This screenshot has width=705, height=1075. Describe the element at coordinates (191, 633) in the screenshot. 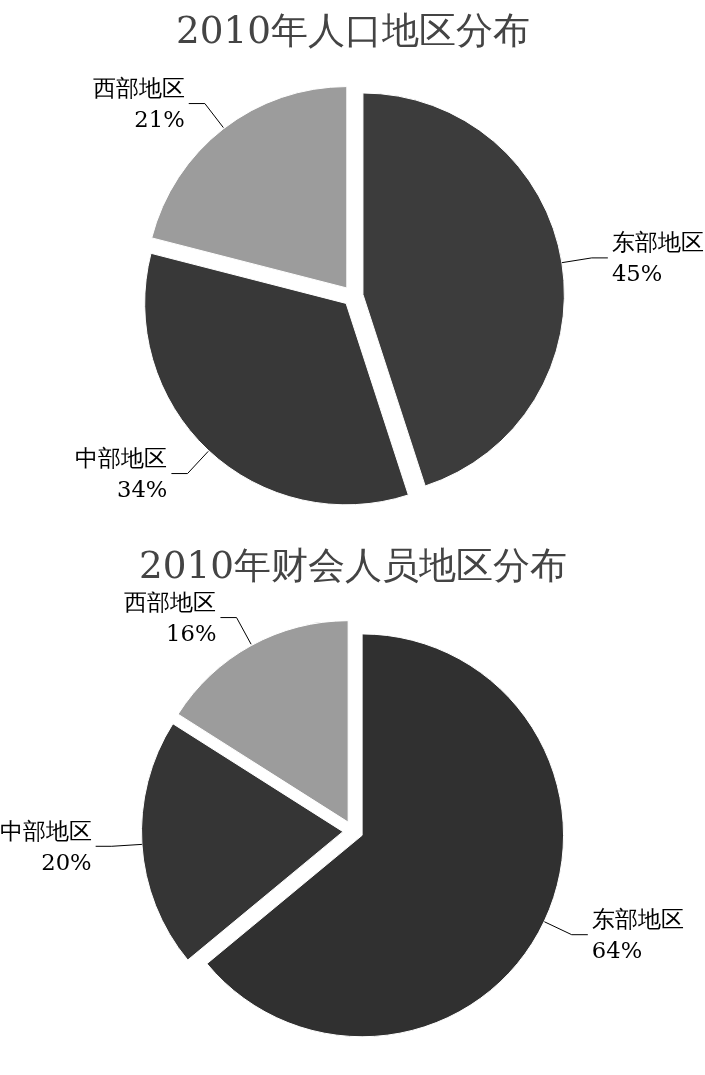

I see `data-label: 16%` at that location.